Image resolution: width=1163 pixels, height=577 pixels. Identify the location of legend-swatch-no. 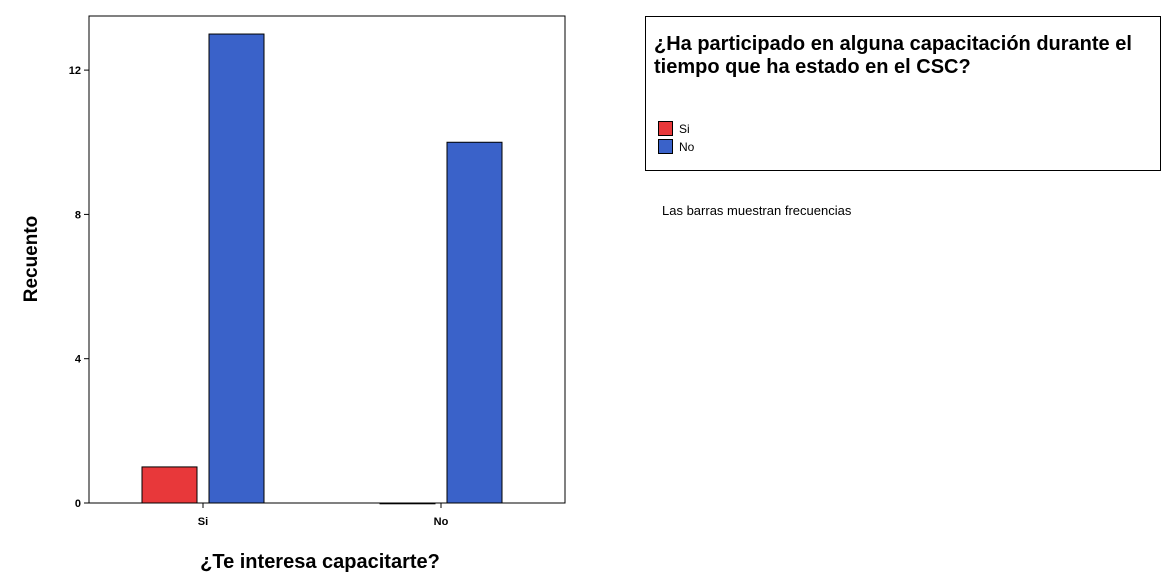
(665, 146).